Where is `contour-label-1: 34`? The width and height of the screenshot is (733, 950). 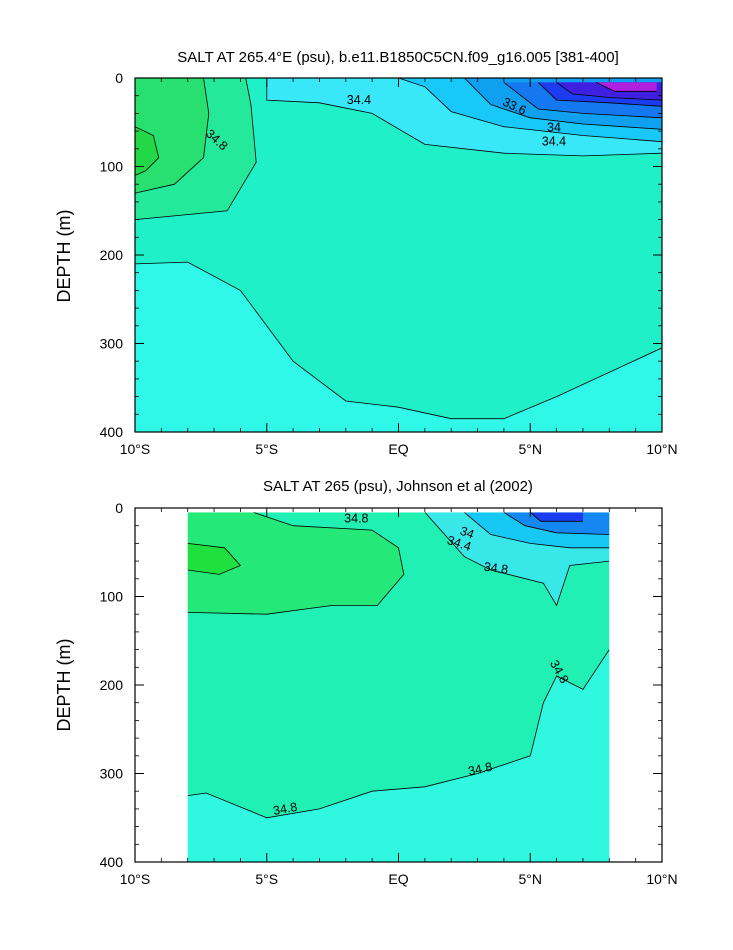 contour-label-1: 34 is located at coordinates (467, 533).